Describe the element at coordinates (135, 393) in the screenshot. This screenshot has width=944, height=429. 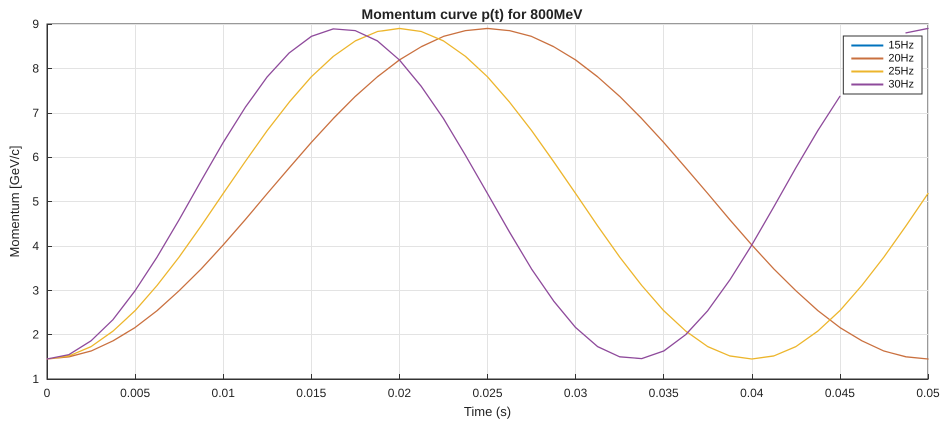
I see `x-tick-label: 0.005` at that location.